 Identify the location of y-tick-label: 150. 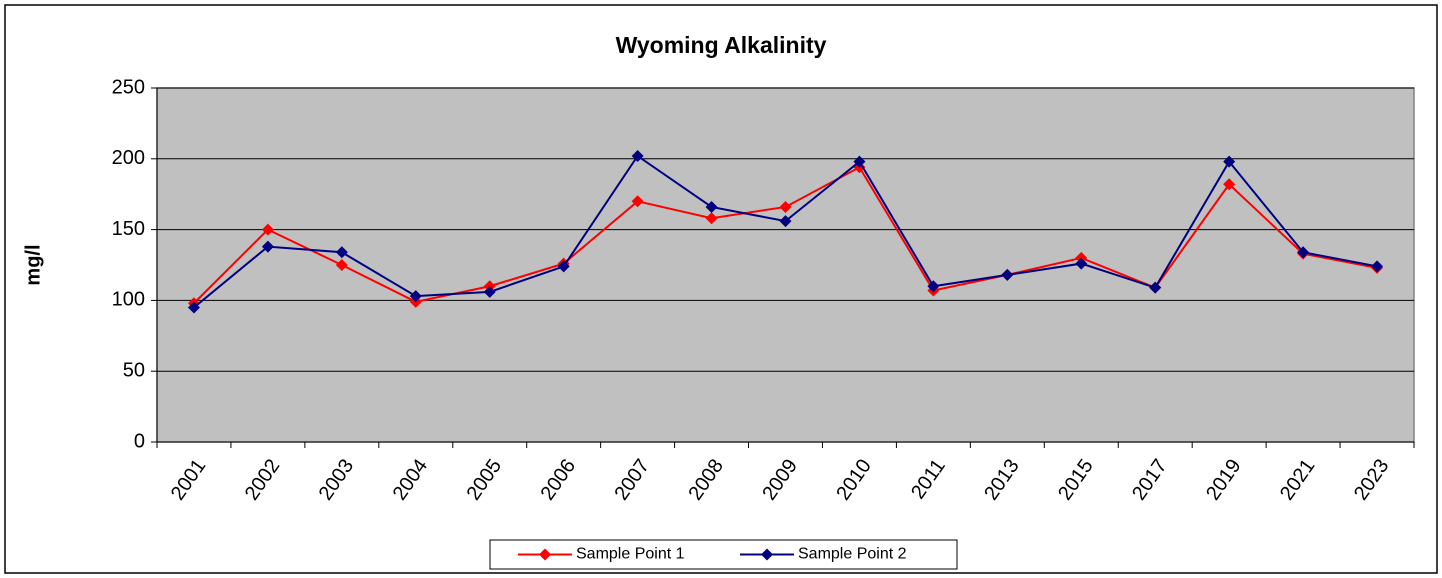
(128, 229).